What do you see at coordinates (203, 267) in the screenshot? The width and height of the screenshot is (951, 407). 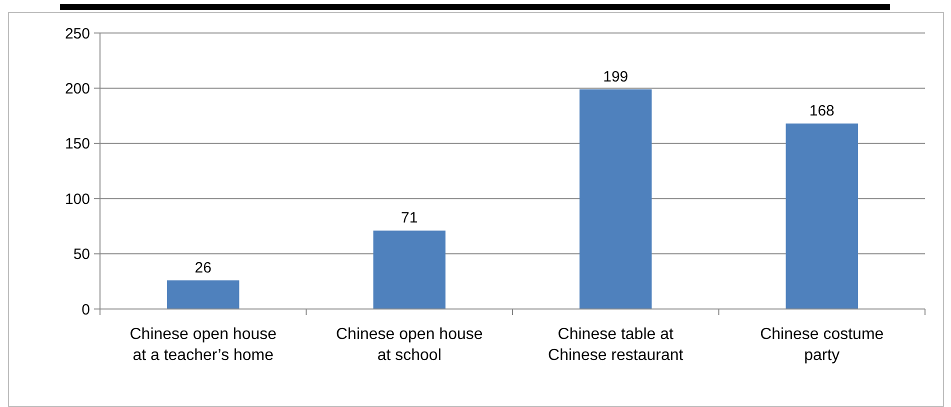 I see `data-label: 26` at bounding box center [203, 267].